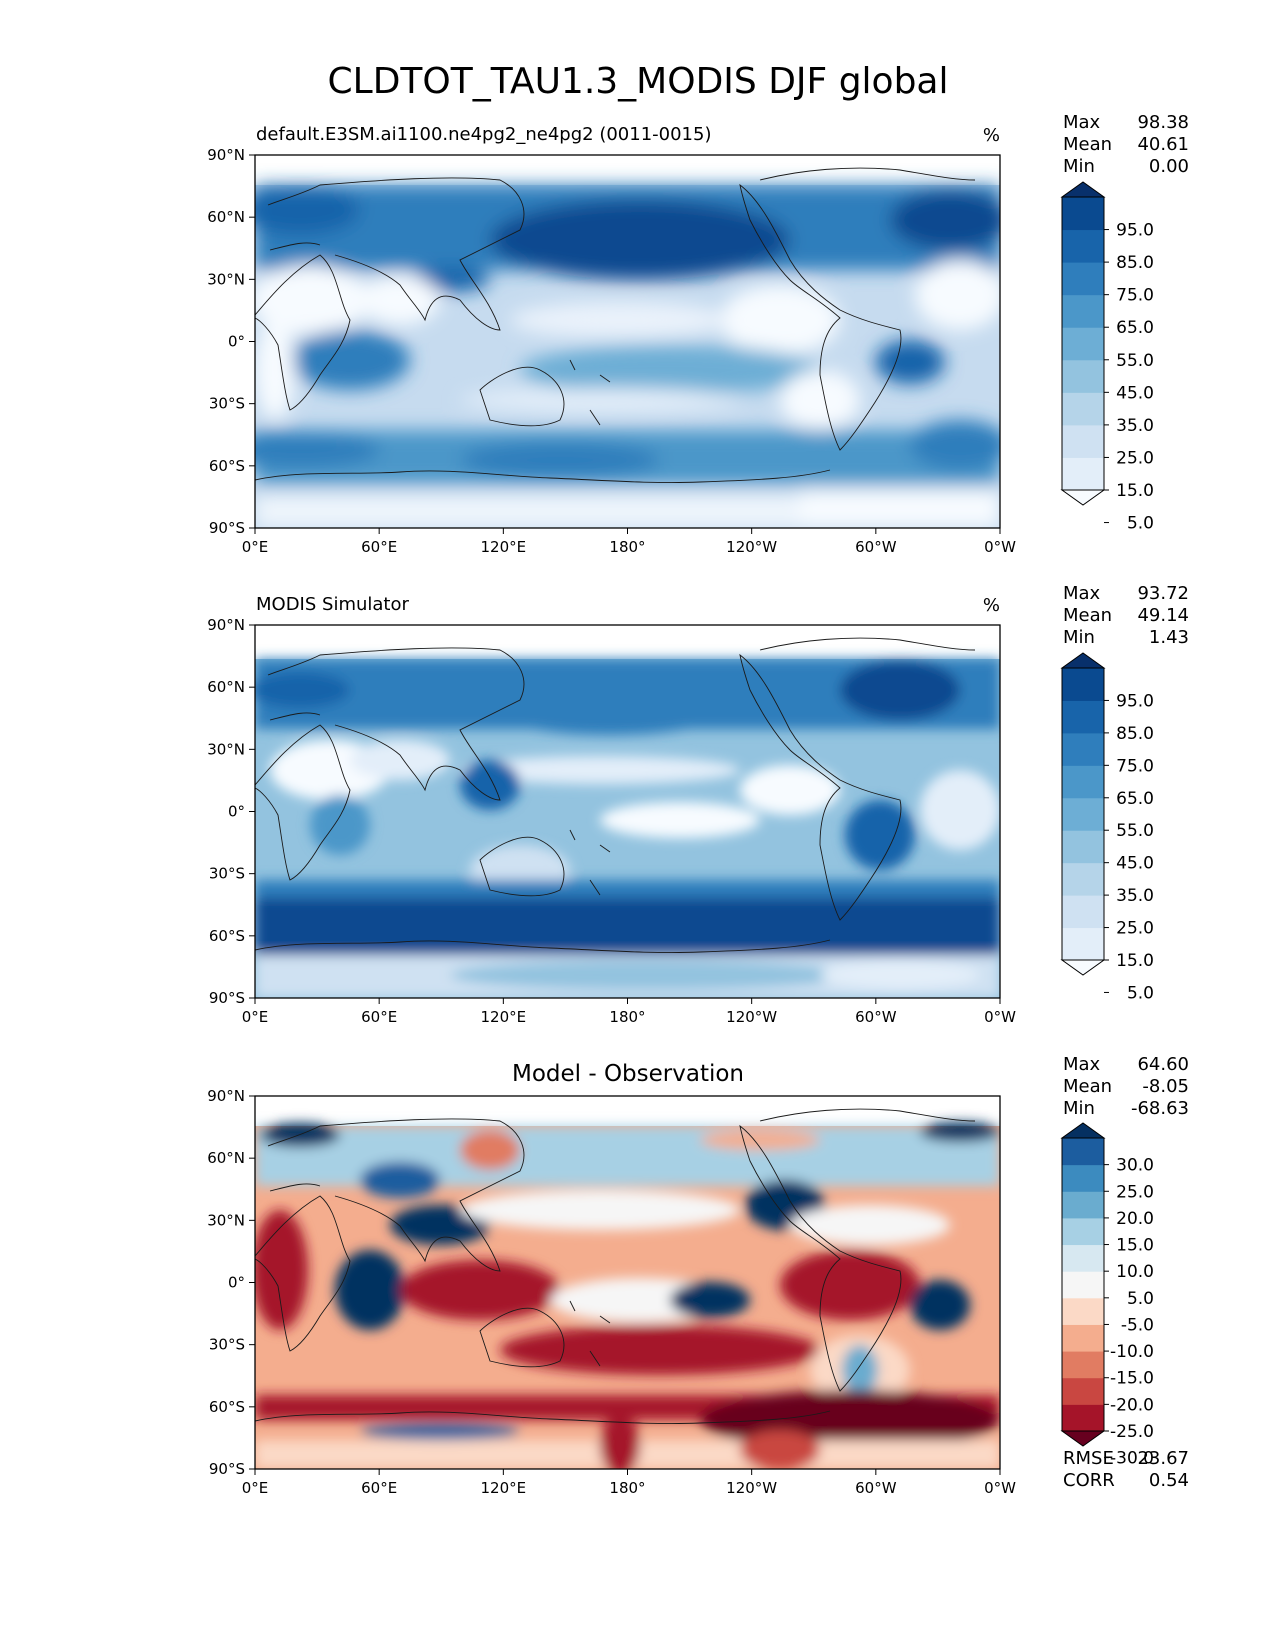 The width and height of the screenshot is (1275, 1650). I want to click on stat-value: 1.43, so click(1169, 637).